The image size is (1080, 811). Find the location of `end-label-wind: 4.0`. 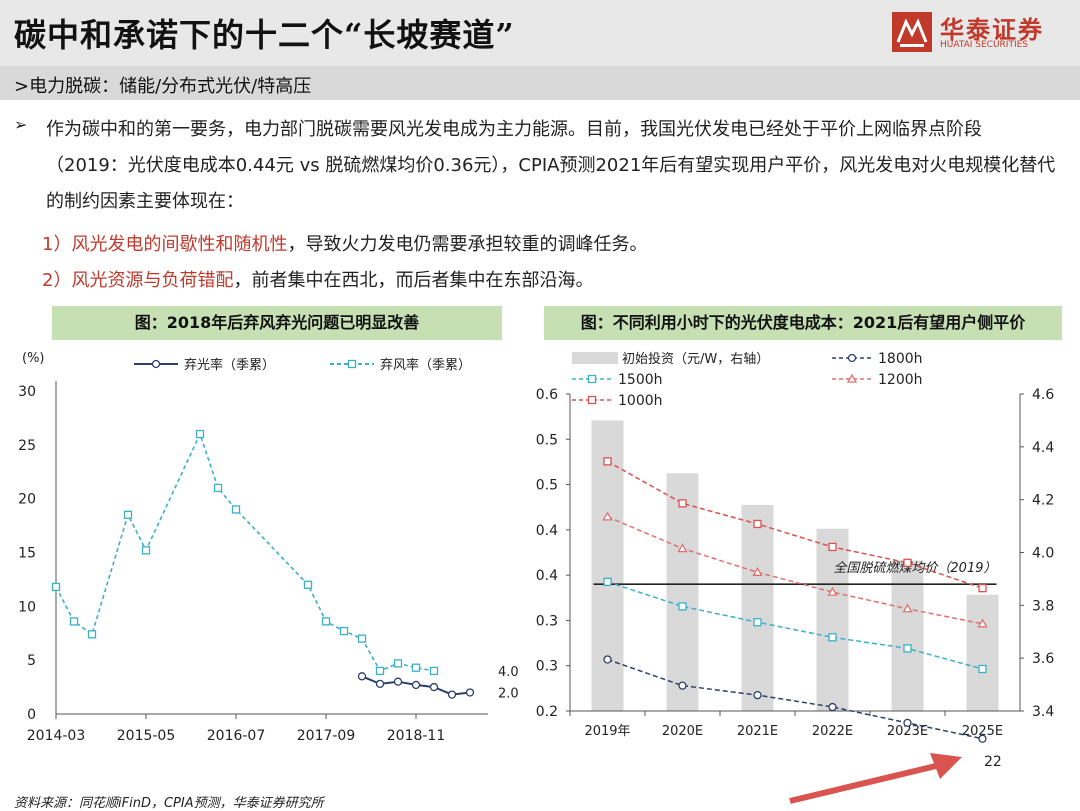

end-label-wind: 4.0 is located at coordinates (508, 672).